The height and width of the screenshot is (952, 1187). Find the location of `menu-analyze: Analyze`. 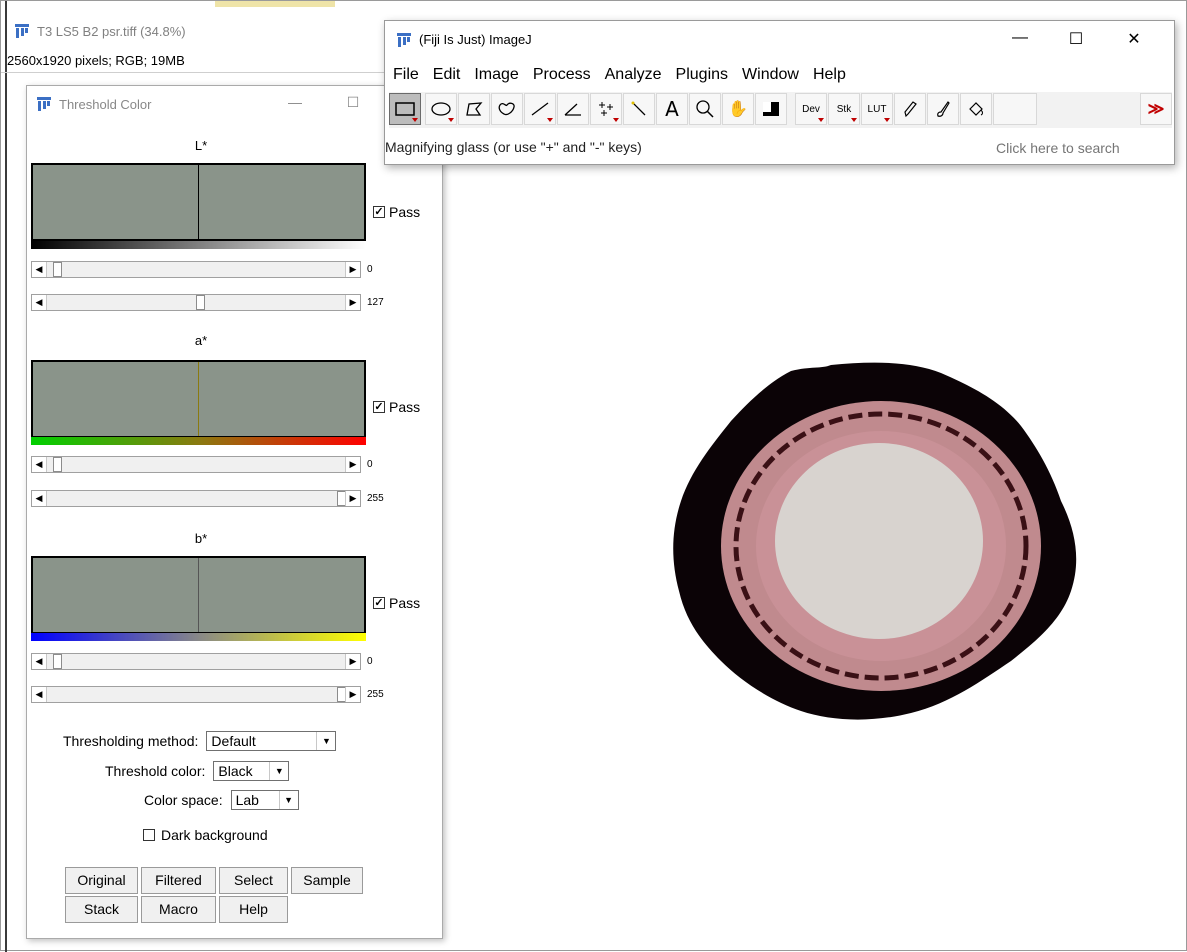

menu-analyze: Analyze is located at coordinates (633, 74).